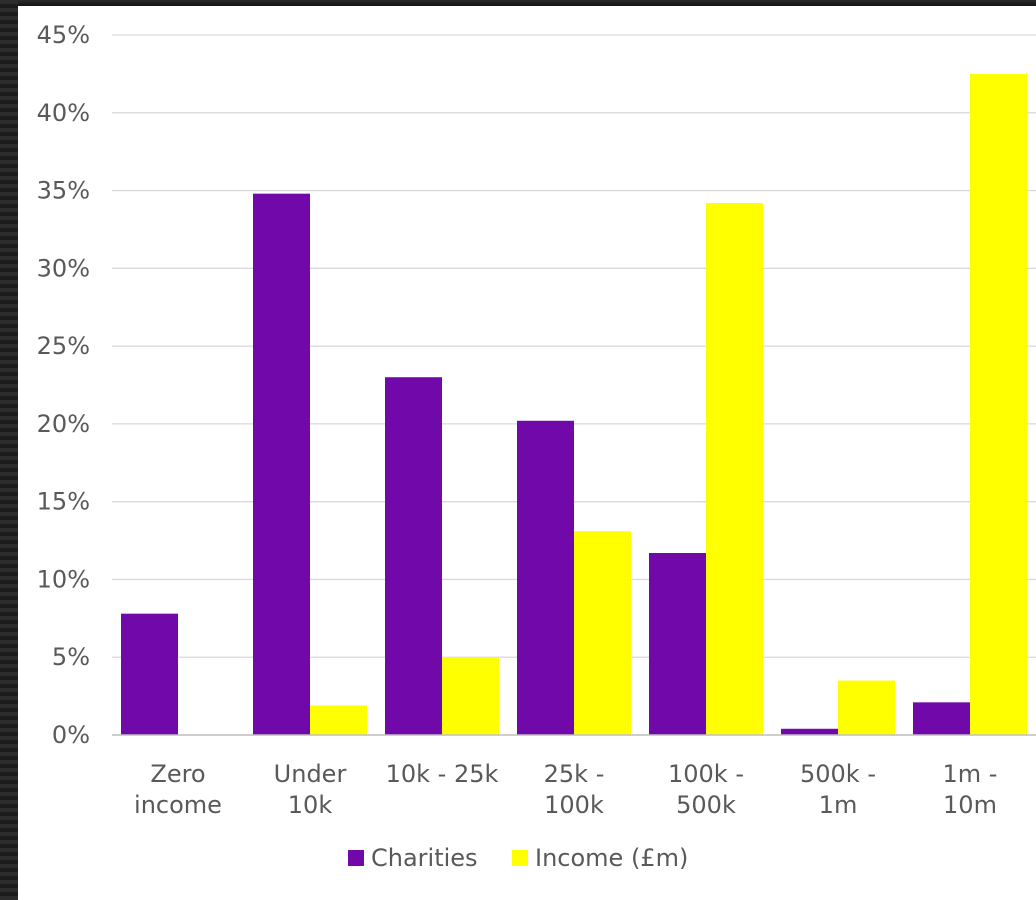  What do you see at coordinates (970, 774) in the screenshot?
I see `x-tick-label: 1m -` at bounding box center [970, 774].